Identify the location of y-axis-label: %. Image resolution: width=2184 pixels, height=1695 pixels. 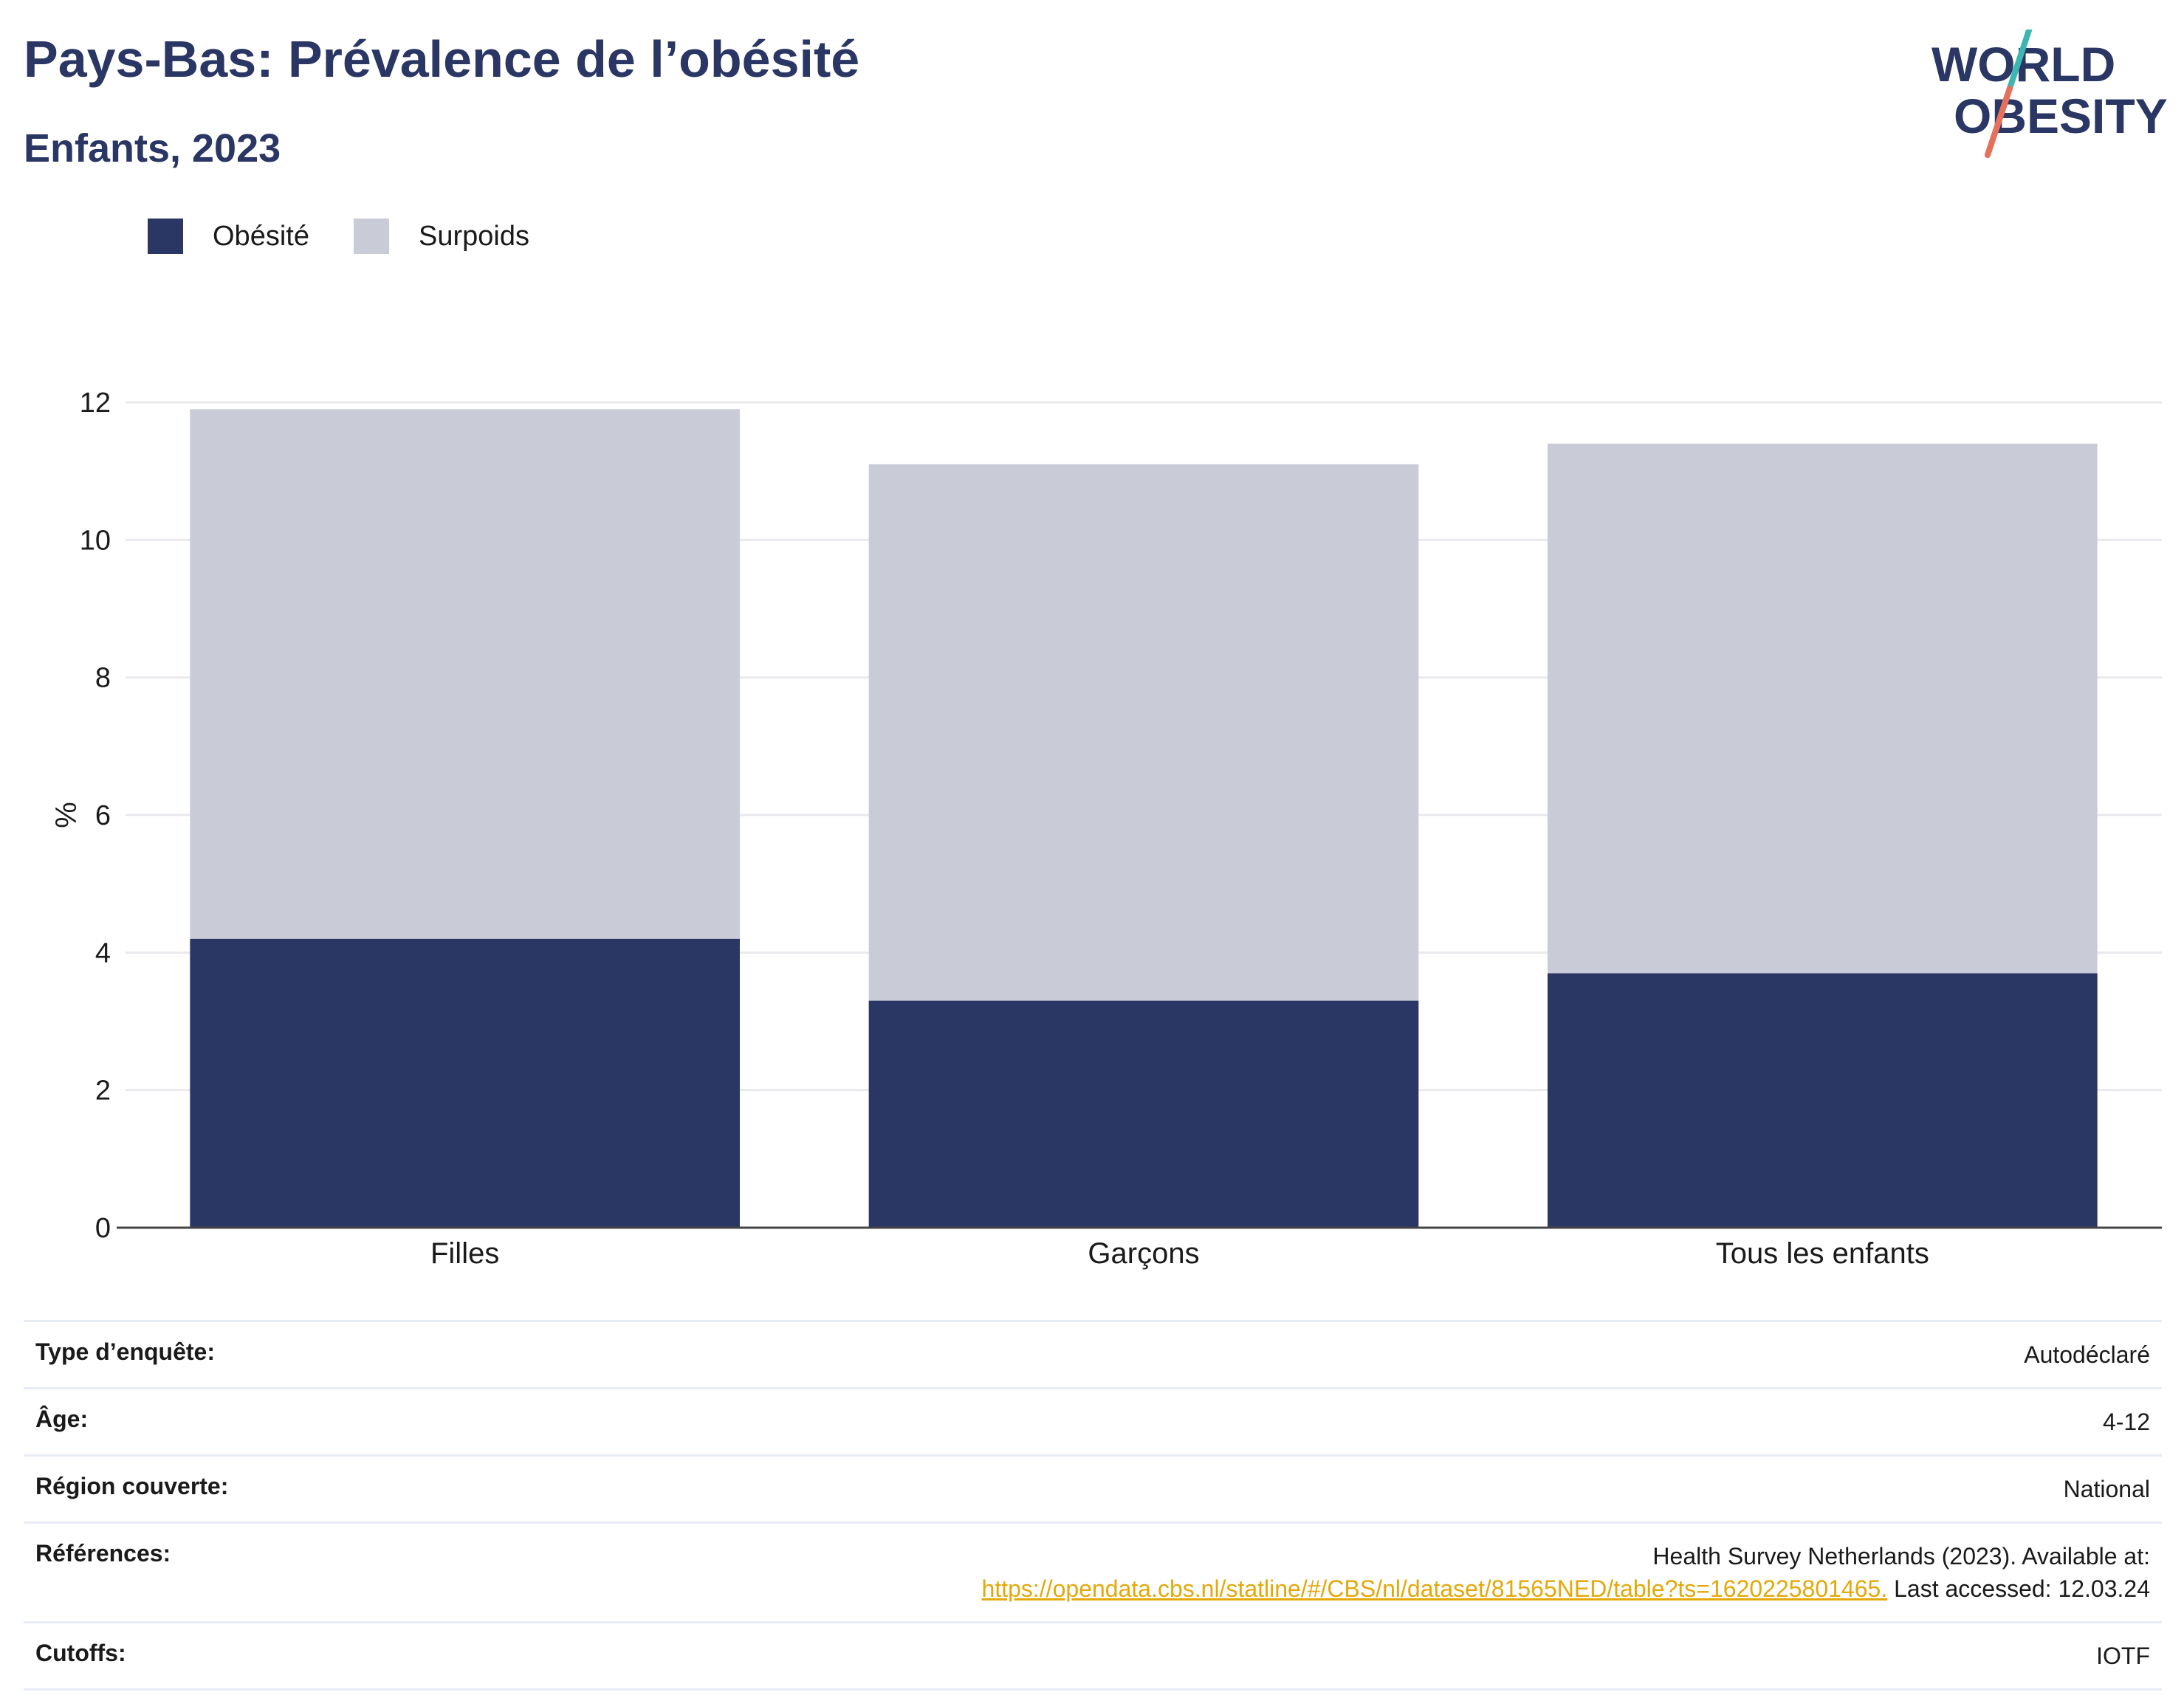
(65, 815).